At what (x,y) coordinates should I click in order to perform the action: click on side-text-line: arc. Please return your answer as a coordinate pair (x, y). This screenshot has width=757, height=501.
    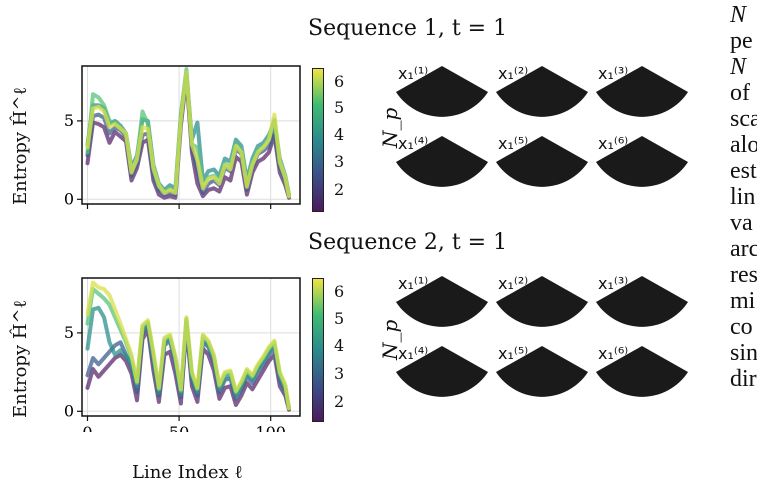
    Looking at the image, I should click on (743, 249).